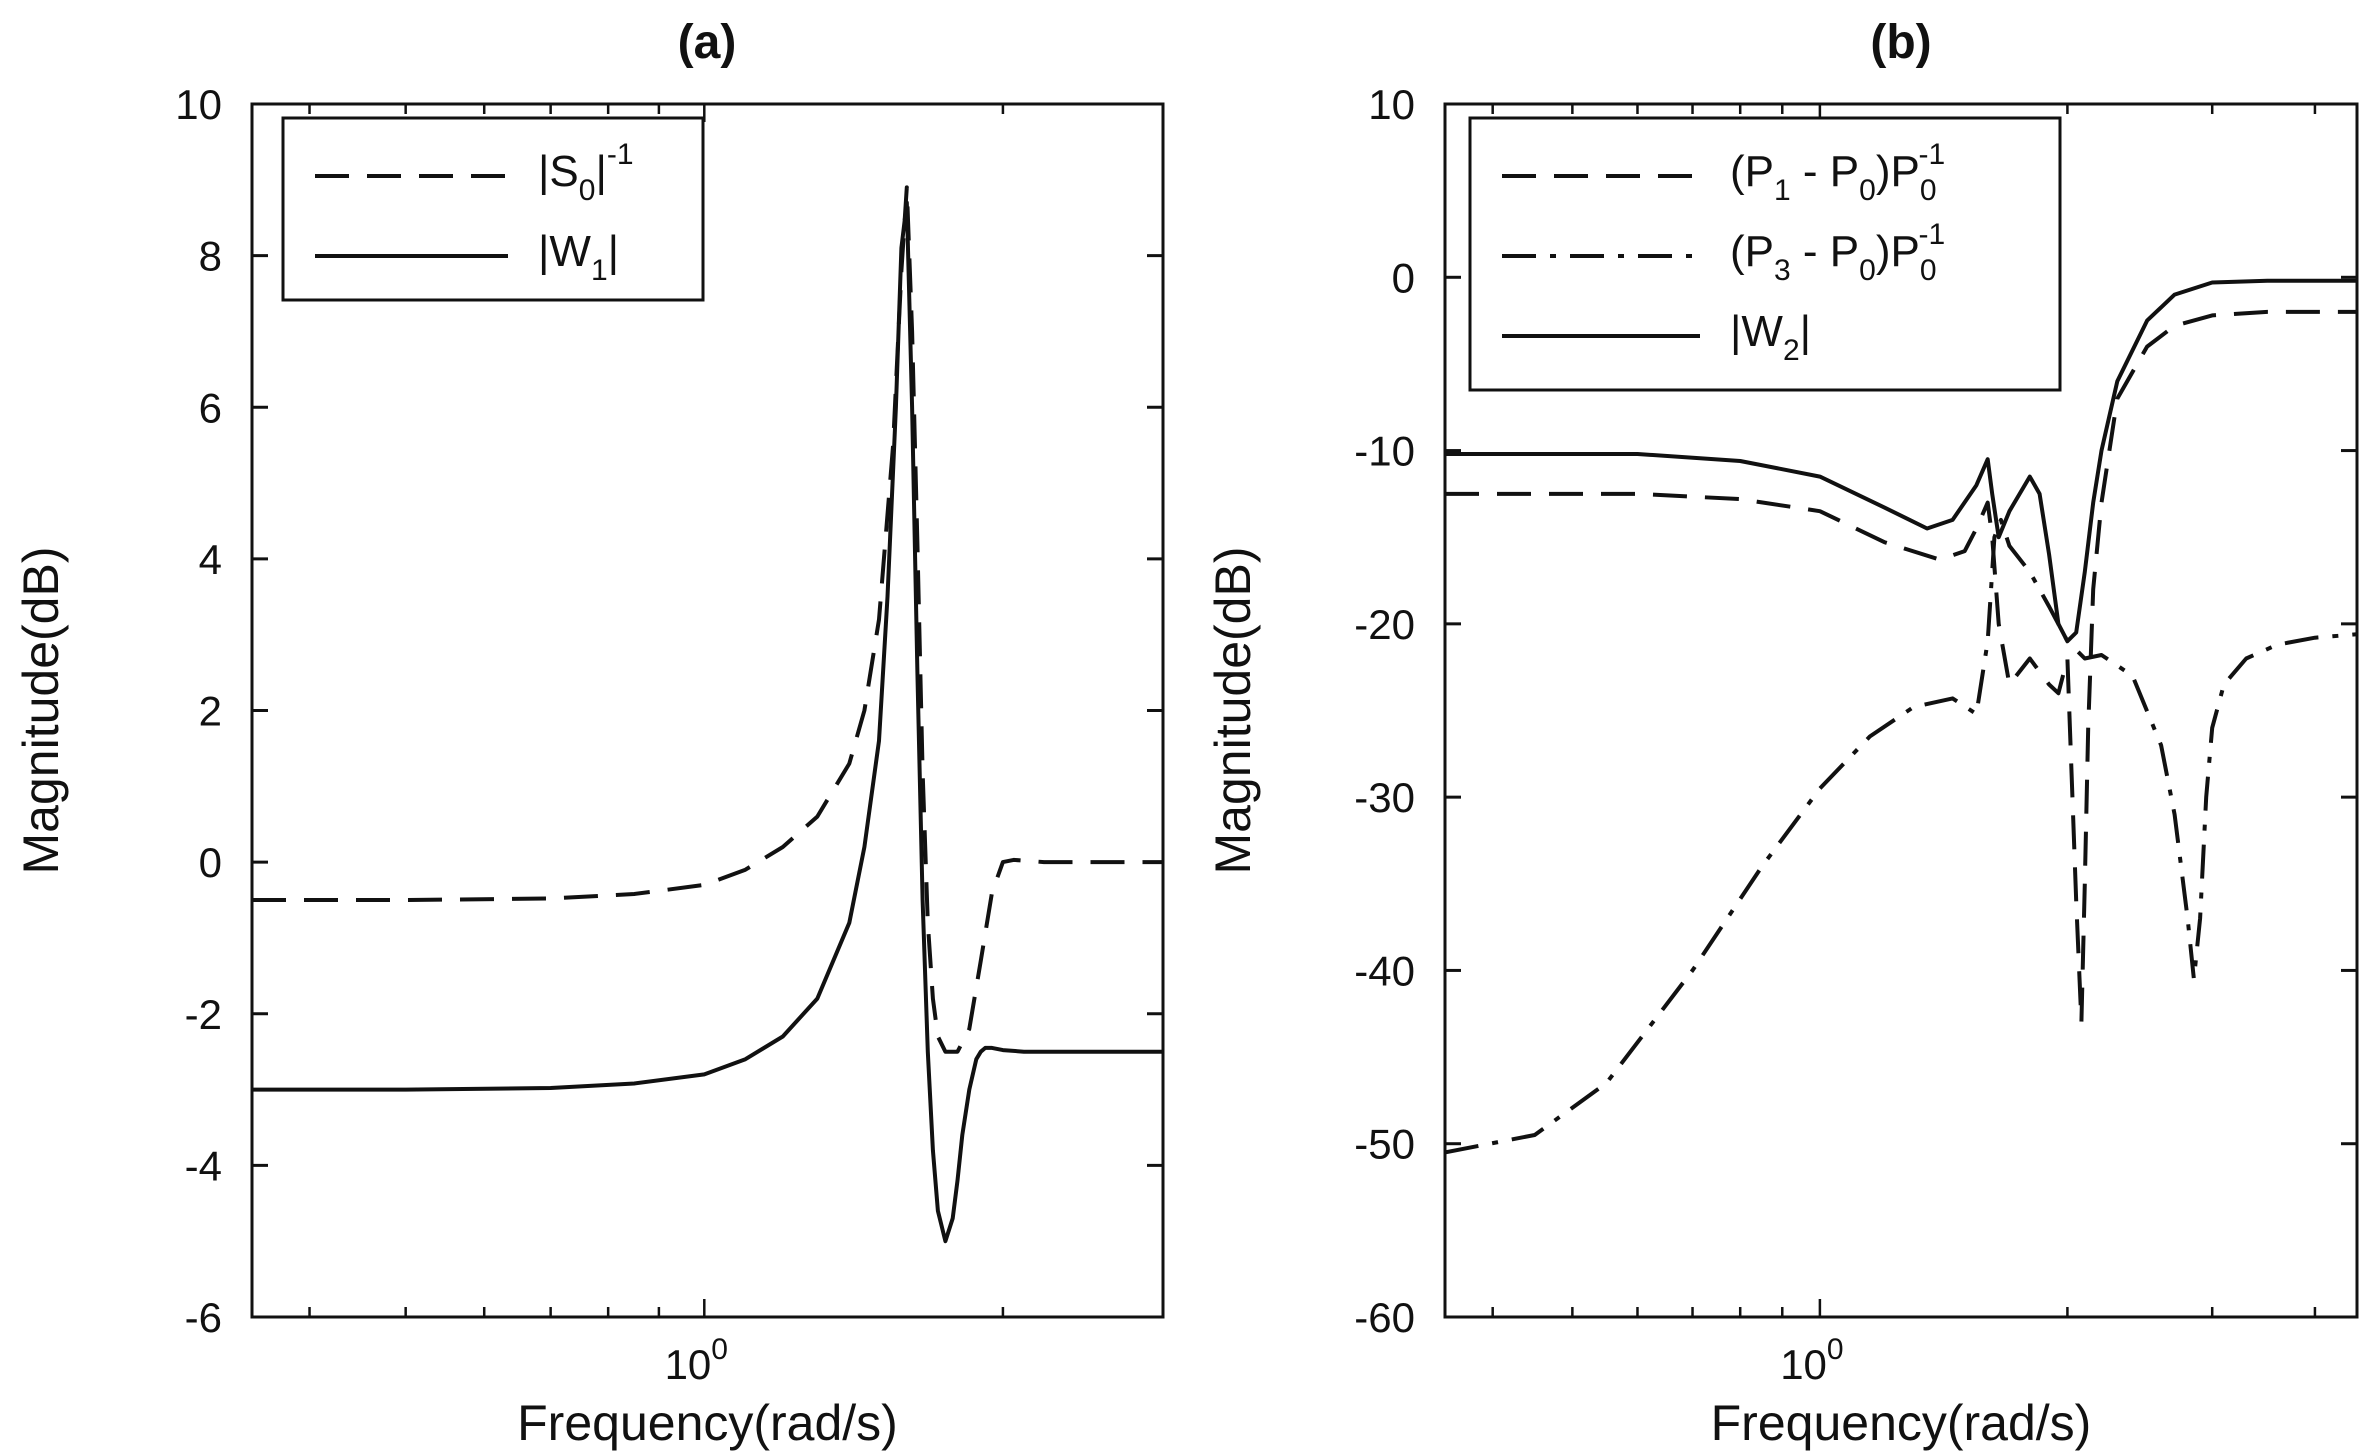  What do you see at coordinates (1384, 1317) in the screenshot?
I see `y-tick-label: -60` at bounding box center [1384, 1317].